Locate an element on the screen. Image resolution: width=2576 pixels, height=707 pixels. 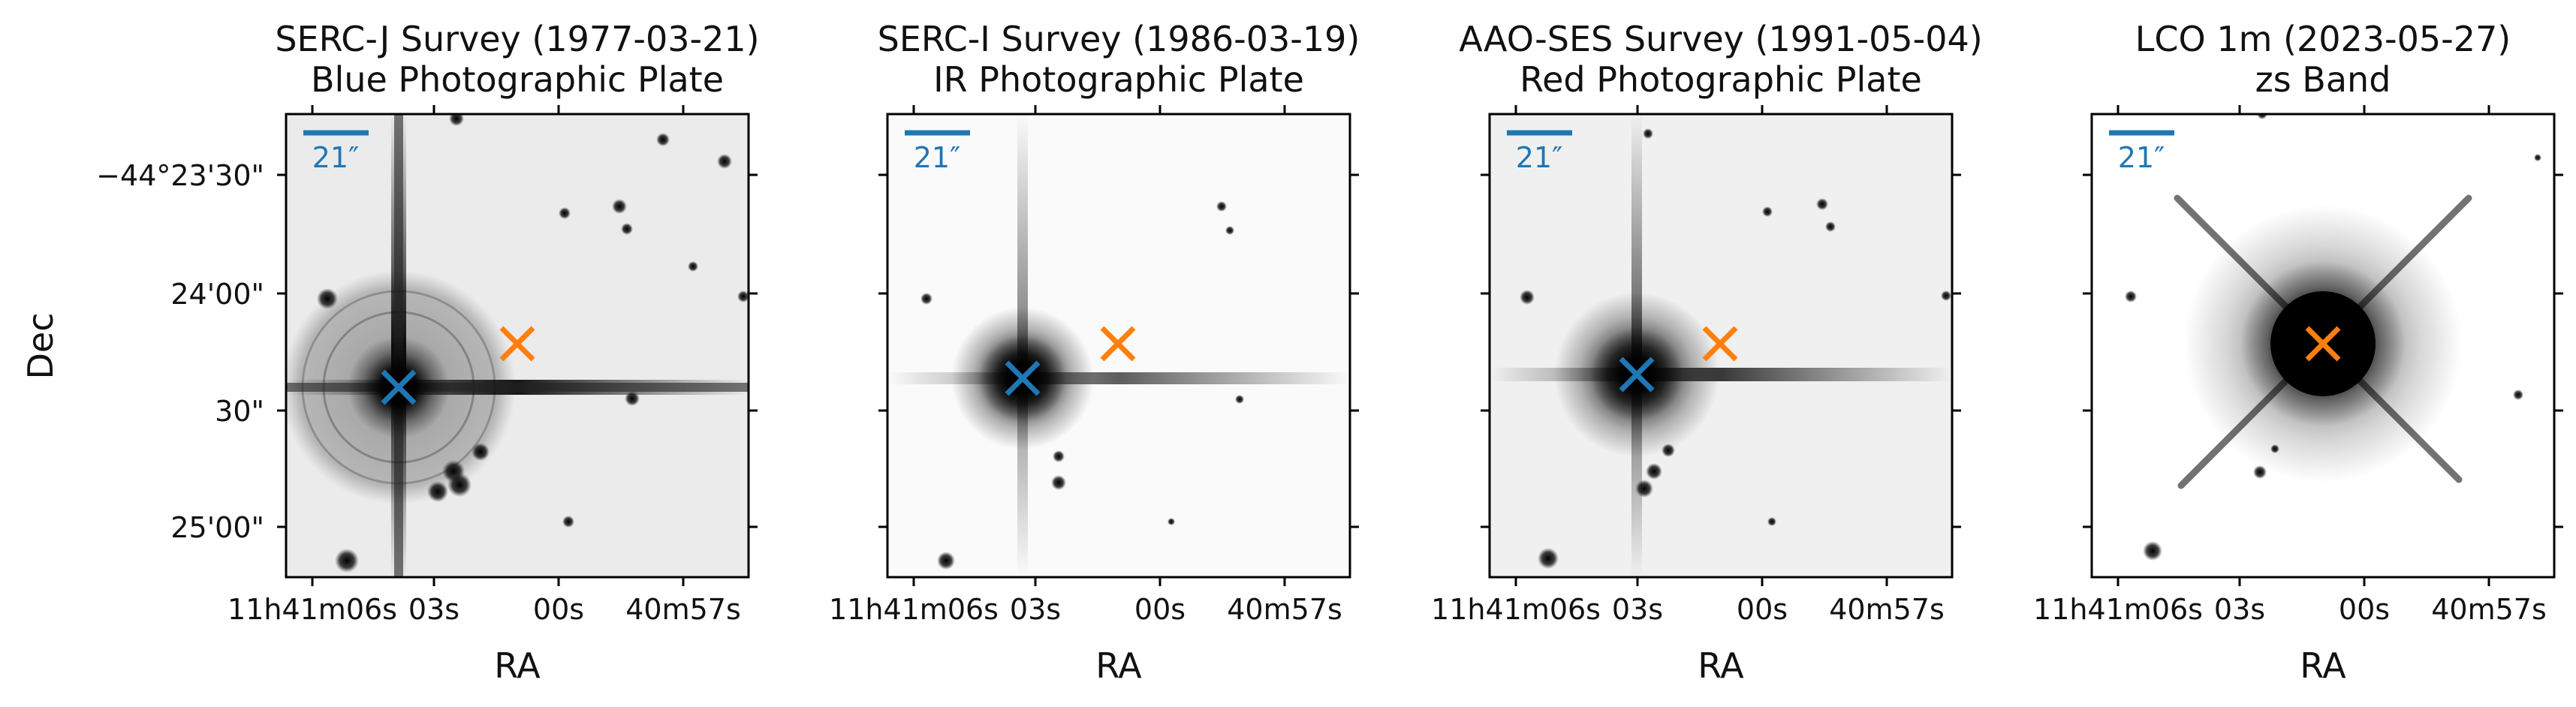
panel-4-x-axis-label: RA is located at coordinates (2323, 666).